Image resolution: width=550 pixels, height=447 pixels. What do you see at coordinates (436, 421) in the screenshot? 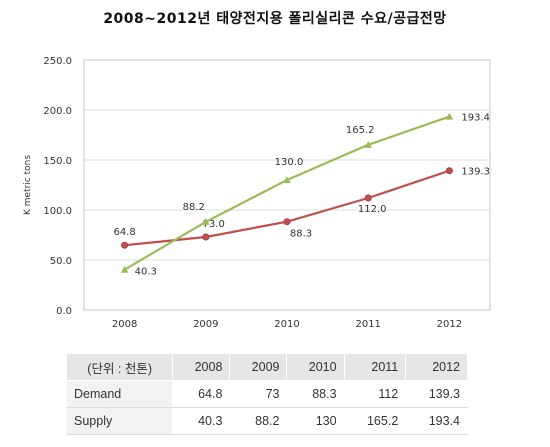
I see `table-cell: 193.4` at bounding box center [436, 421].